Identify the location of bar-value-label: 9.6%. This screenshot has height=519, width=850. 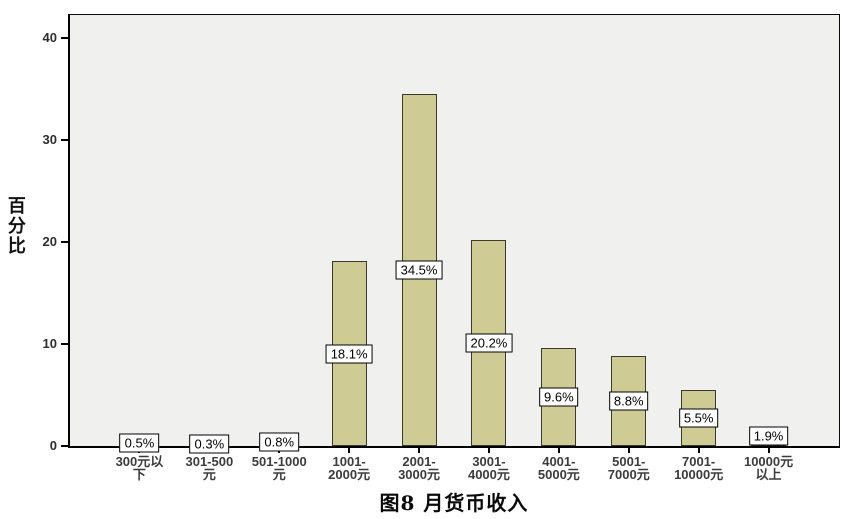
(559, 397).